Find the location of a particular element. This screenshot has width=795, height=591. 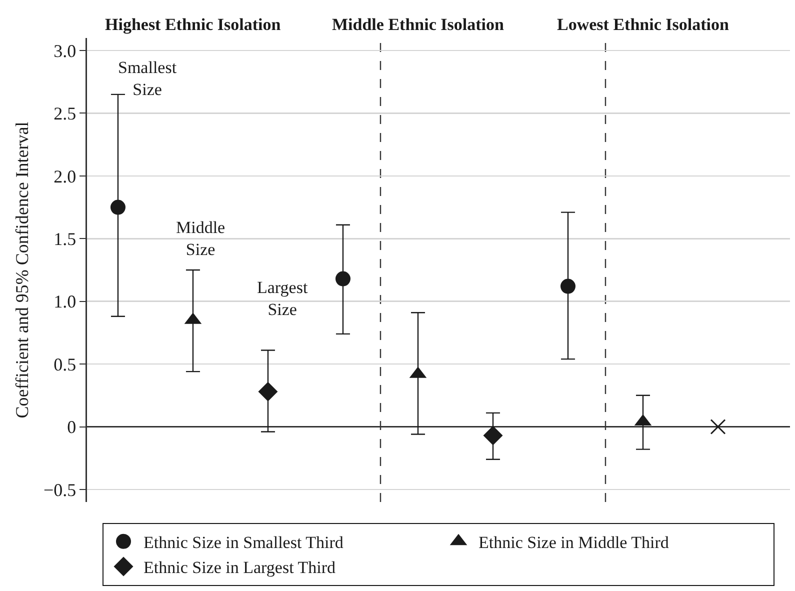

annotation: Middle Size is located at coordinates (201, 239).